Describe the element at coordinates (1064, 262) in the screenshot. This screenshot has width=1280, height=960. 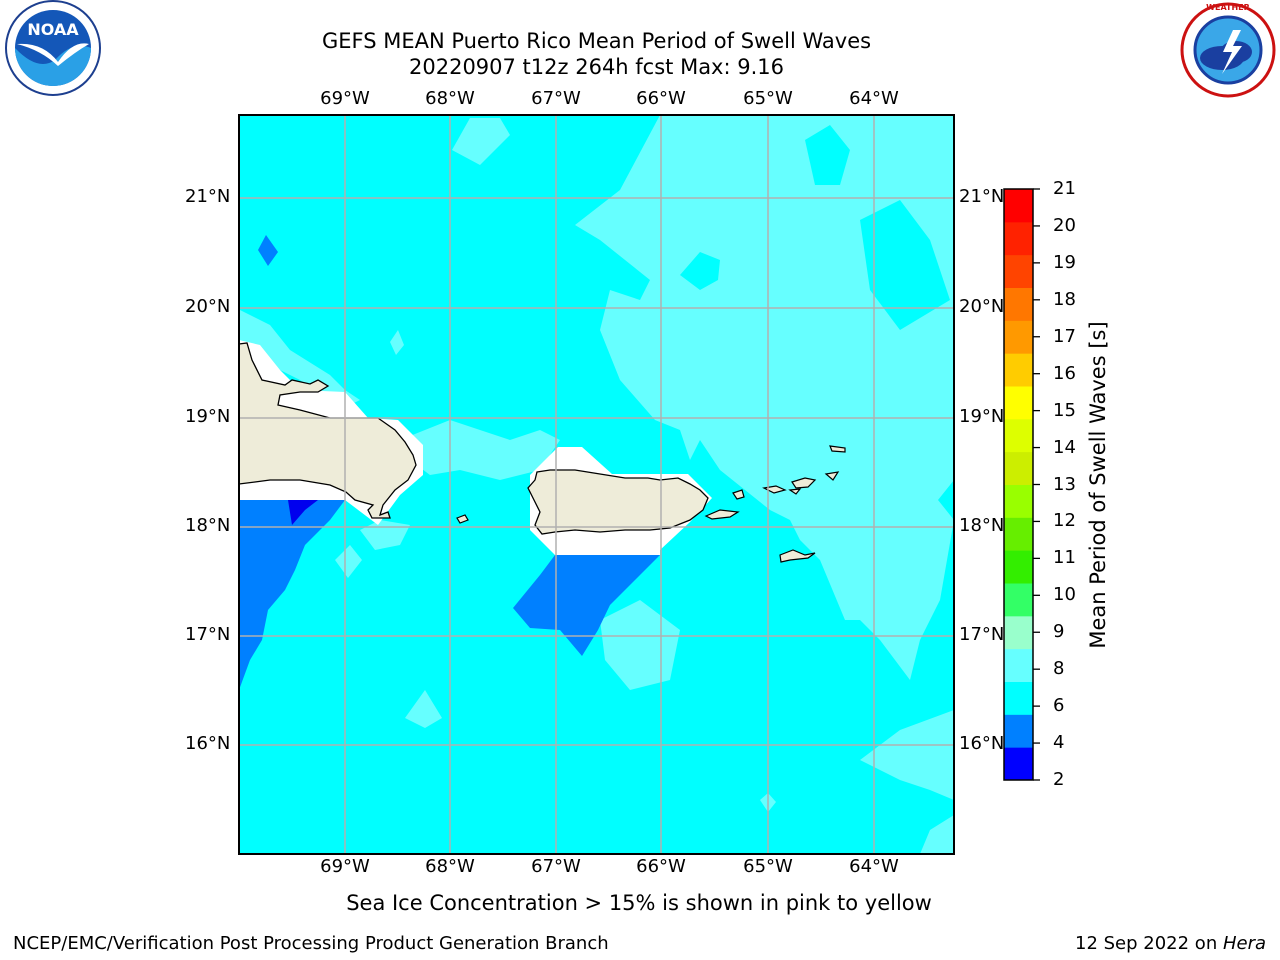
I see `colorbar-tick-label: 19` at that location.